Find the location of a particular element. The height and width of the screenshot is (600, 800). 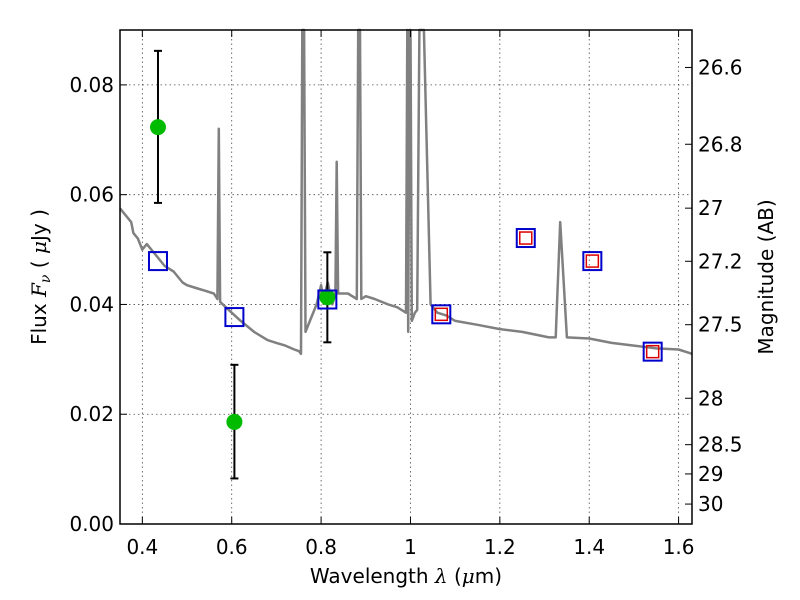

y2-tick-label: 27 is located at coordinates (710, 208).